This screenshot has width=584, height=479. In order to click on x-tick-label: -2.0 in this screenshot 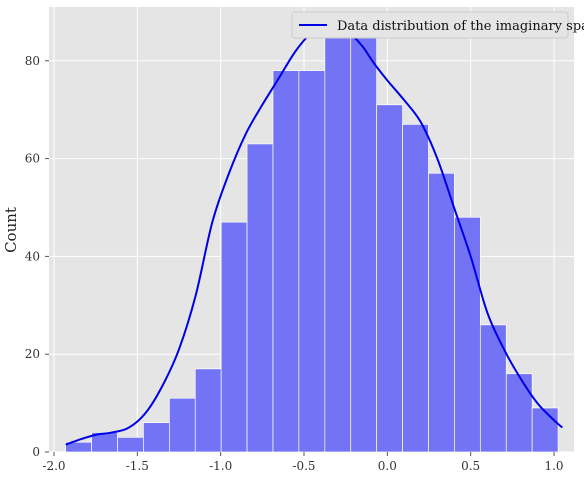, I will do `click(53, 466)`.